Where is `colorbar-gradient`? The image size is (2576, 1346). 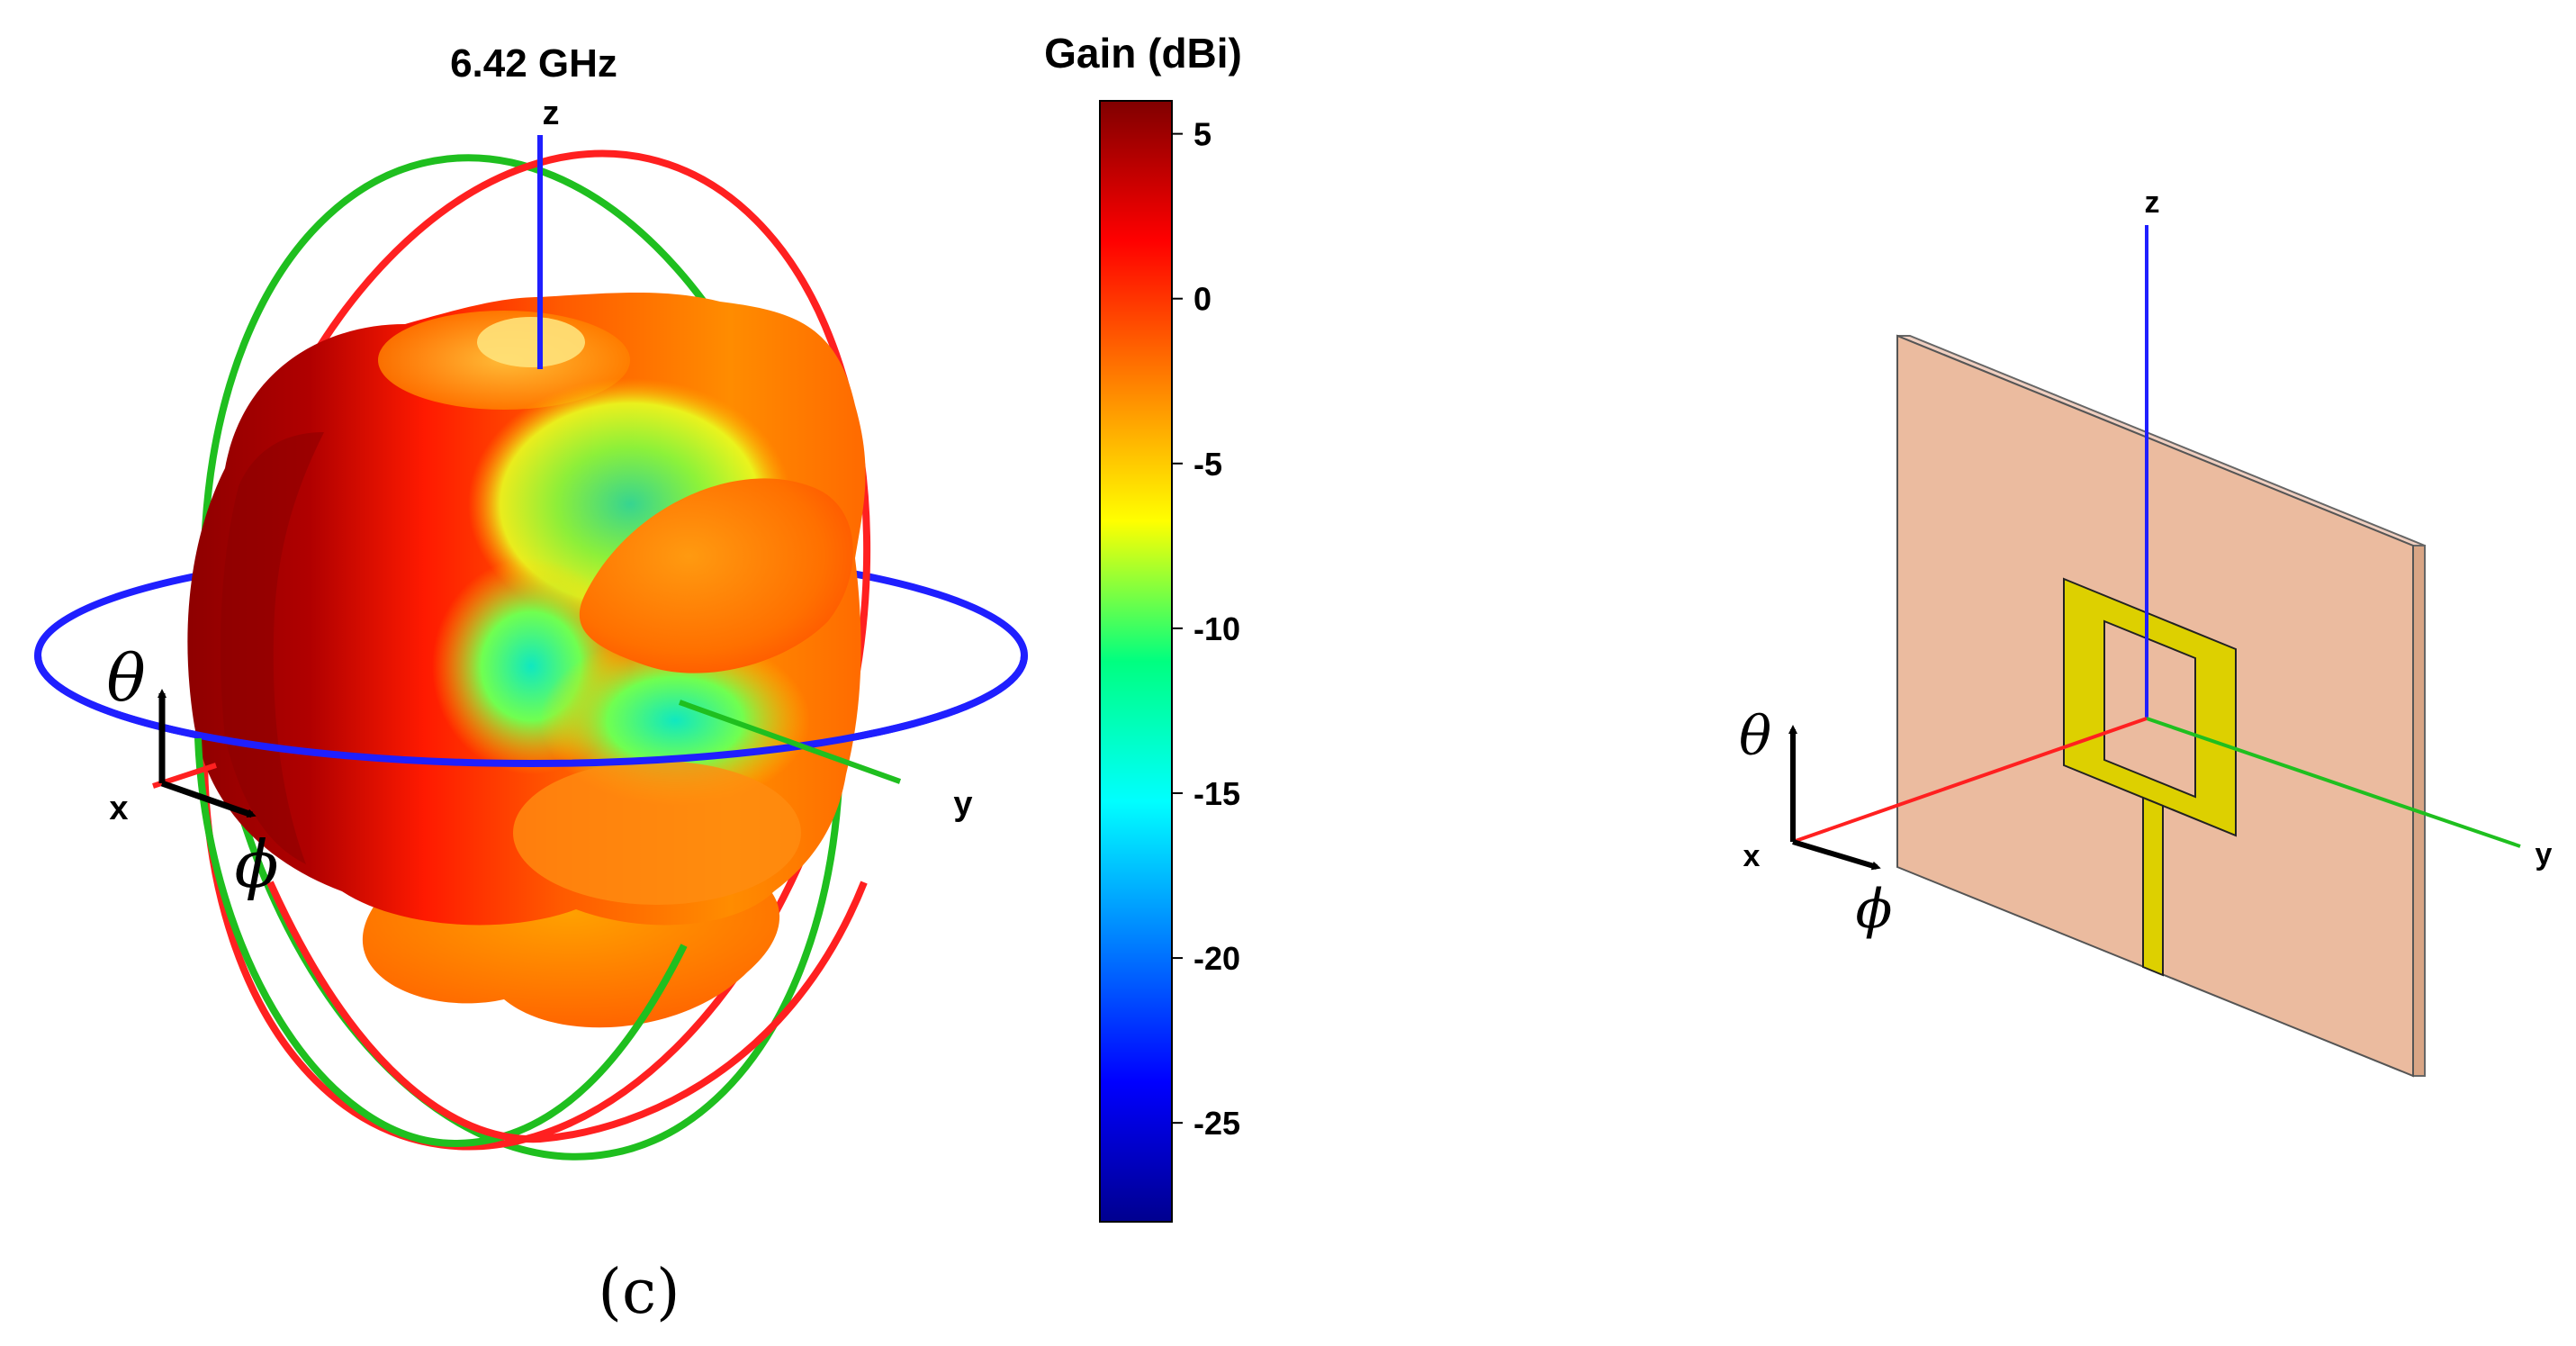 colorbar-gradient is located at coordinates (1136, 661).